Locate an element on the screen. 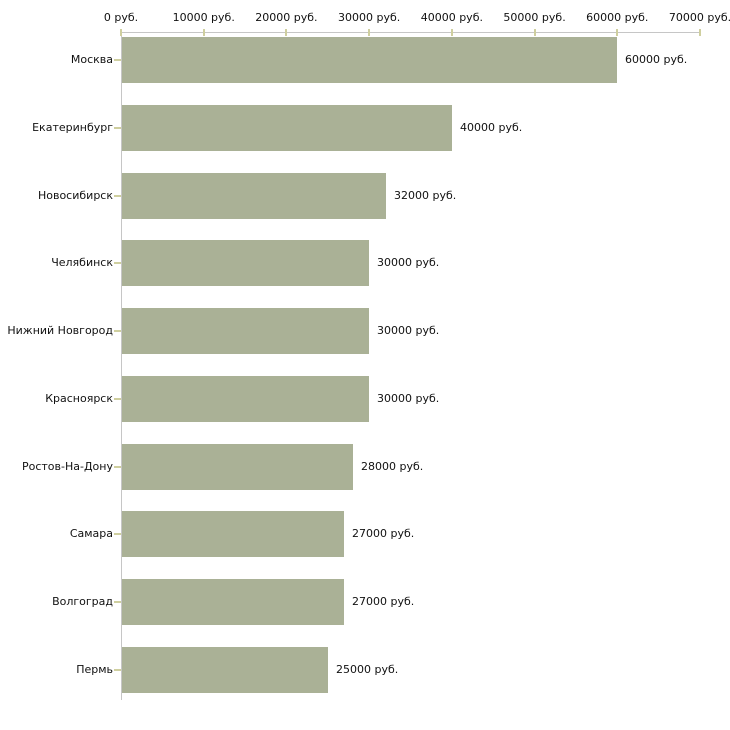  value-label: 60000 руб. is located at coordinates (656, 59).